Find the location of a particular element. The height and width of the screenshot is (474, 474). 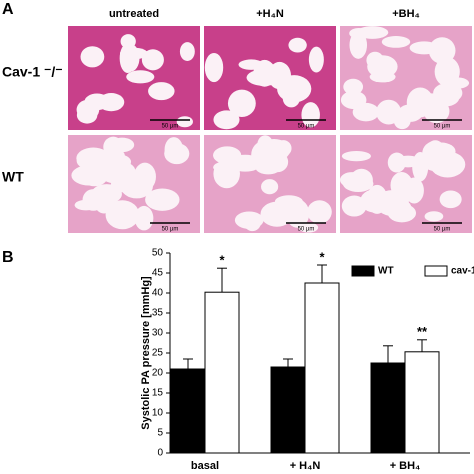

y-tick-label: 5 is located at coordinates (160, 433).